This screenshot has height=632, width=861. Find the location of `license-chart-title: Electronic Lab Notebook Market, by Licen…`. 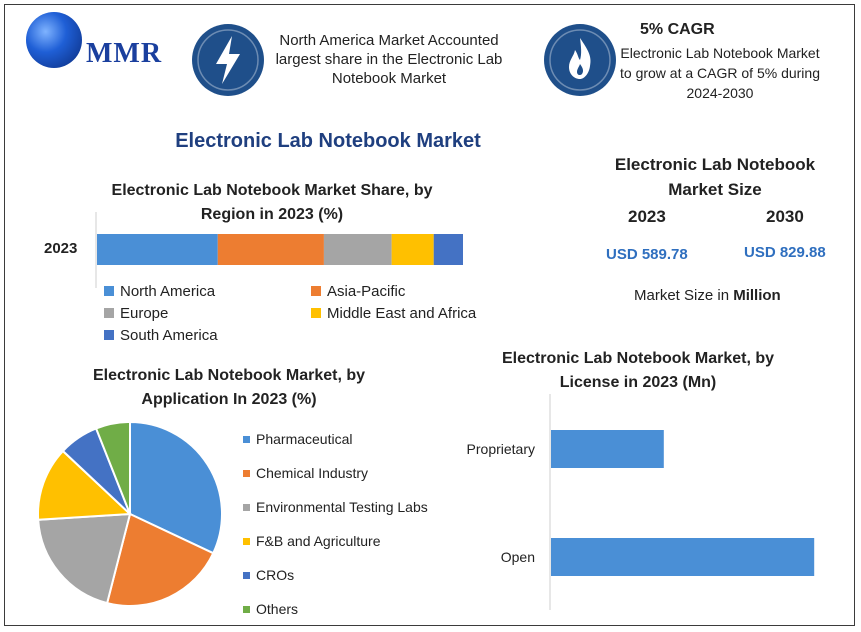

license-chart-title: Electronic Lab Notebook Market, by Licen… is located at coordinates (638, 370).